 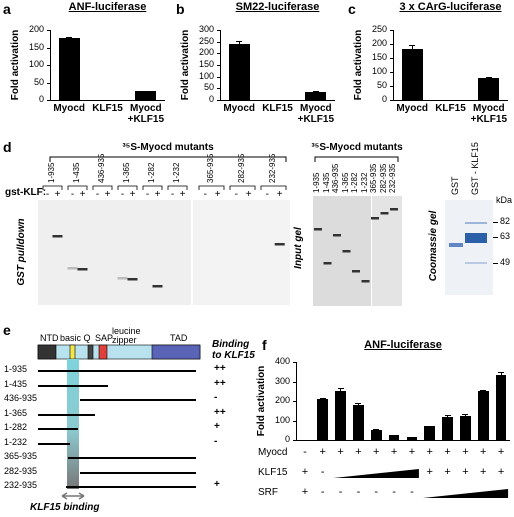 What do you see at coordinates (206, 40) in the screenshot?
I see `y-tick-label: 250` at bounding box center [206, 40].